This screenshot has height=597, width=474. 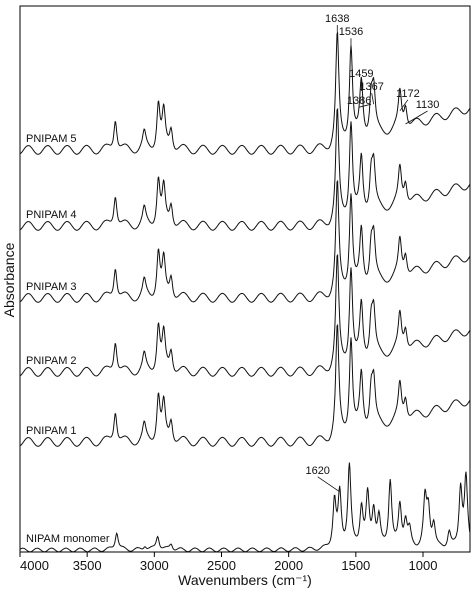 I want to click on x-tick-label: 2500, so click(x=221, y=565).